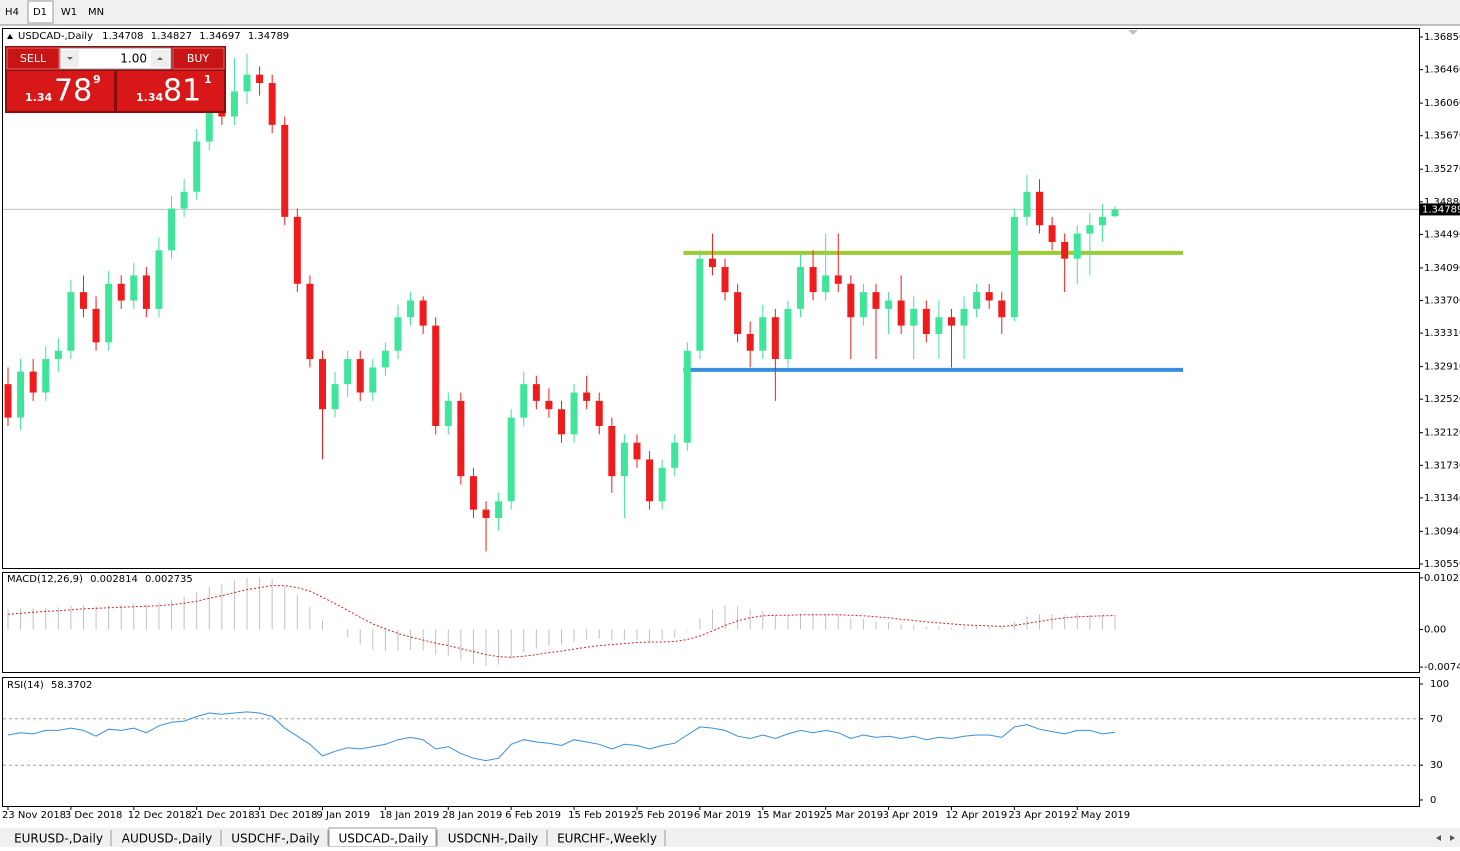  I want to click on tab: USDCHF-,Daily, so click(275, 839).